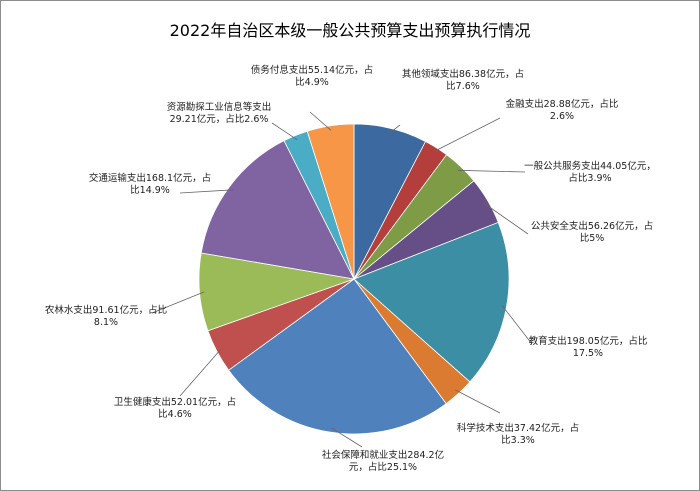 The image size is (700, 491). Describe the element at coordinates (106, 310) in the screenshot. I see `data-label-line: 农林水支出91.61亿元，占比` at that location.